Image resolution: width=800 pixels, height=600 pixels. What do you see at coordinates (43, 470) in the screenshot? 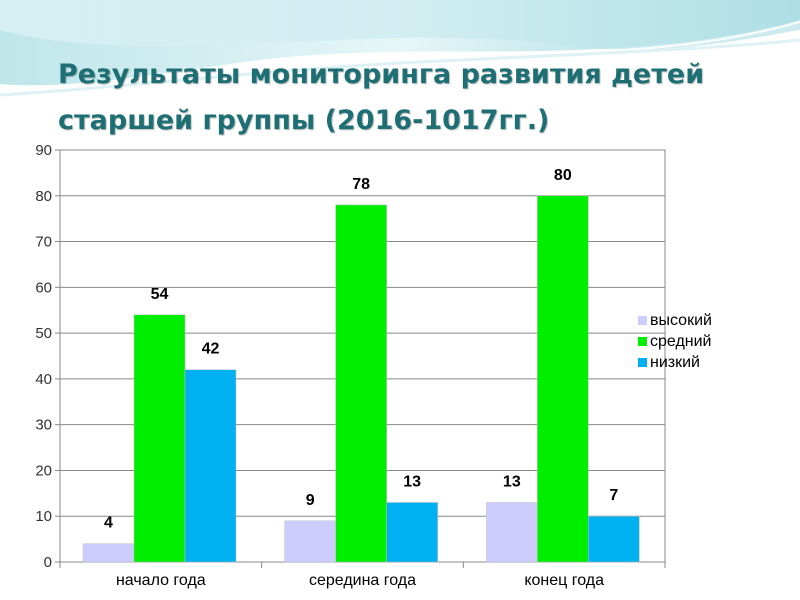
I see `y-tick-label: 20` at bounding box center [43, 470].